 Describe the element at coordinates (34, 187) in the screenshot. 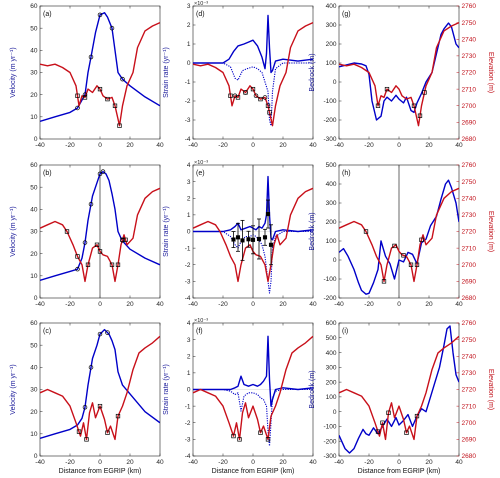

I see `y-tick-label-b: 50` at that location.